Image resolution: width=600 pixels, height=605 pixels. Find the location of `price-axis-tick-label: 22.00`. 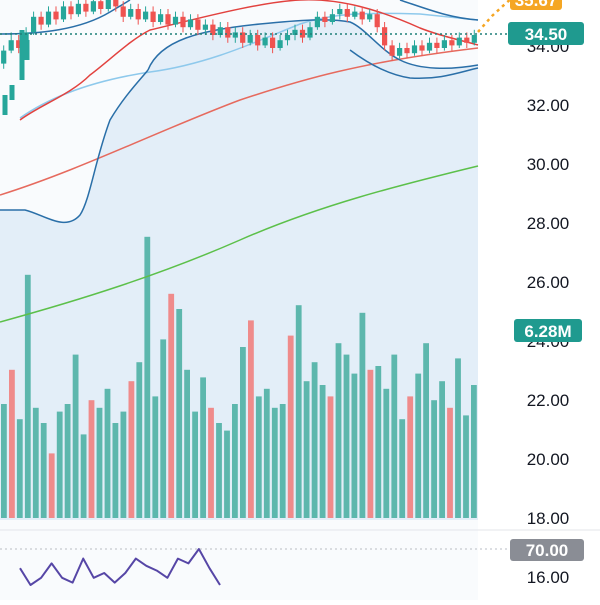

price-axis-tick-label: 22.00 is located at coordinates (548, 400).